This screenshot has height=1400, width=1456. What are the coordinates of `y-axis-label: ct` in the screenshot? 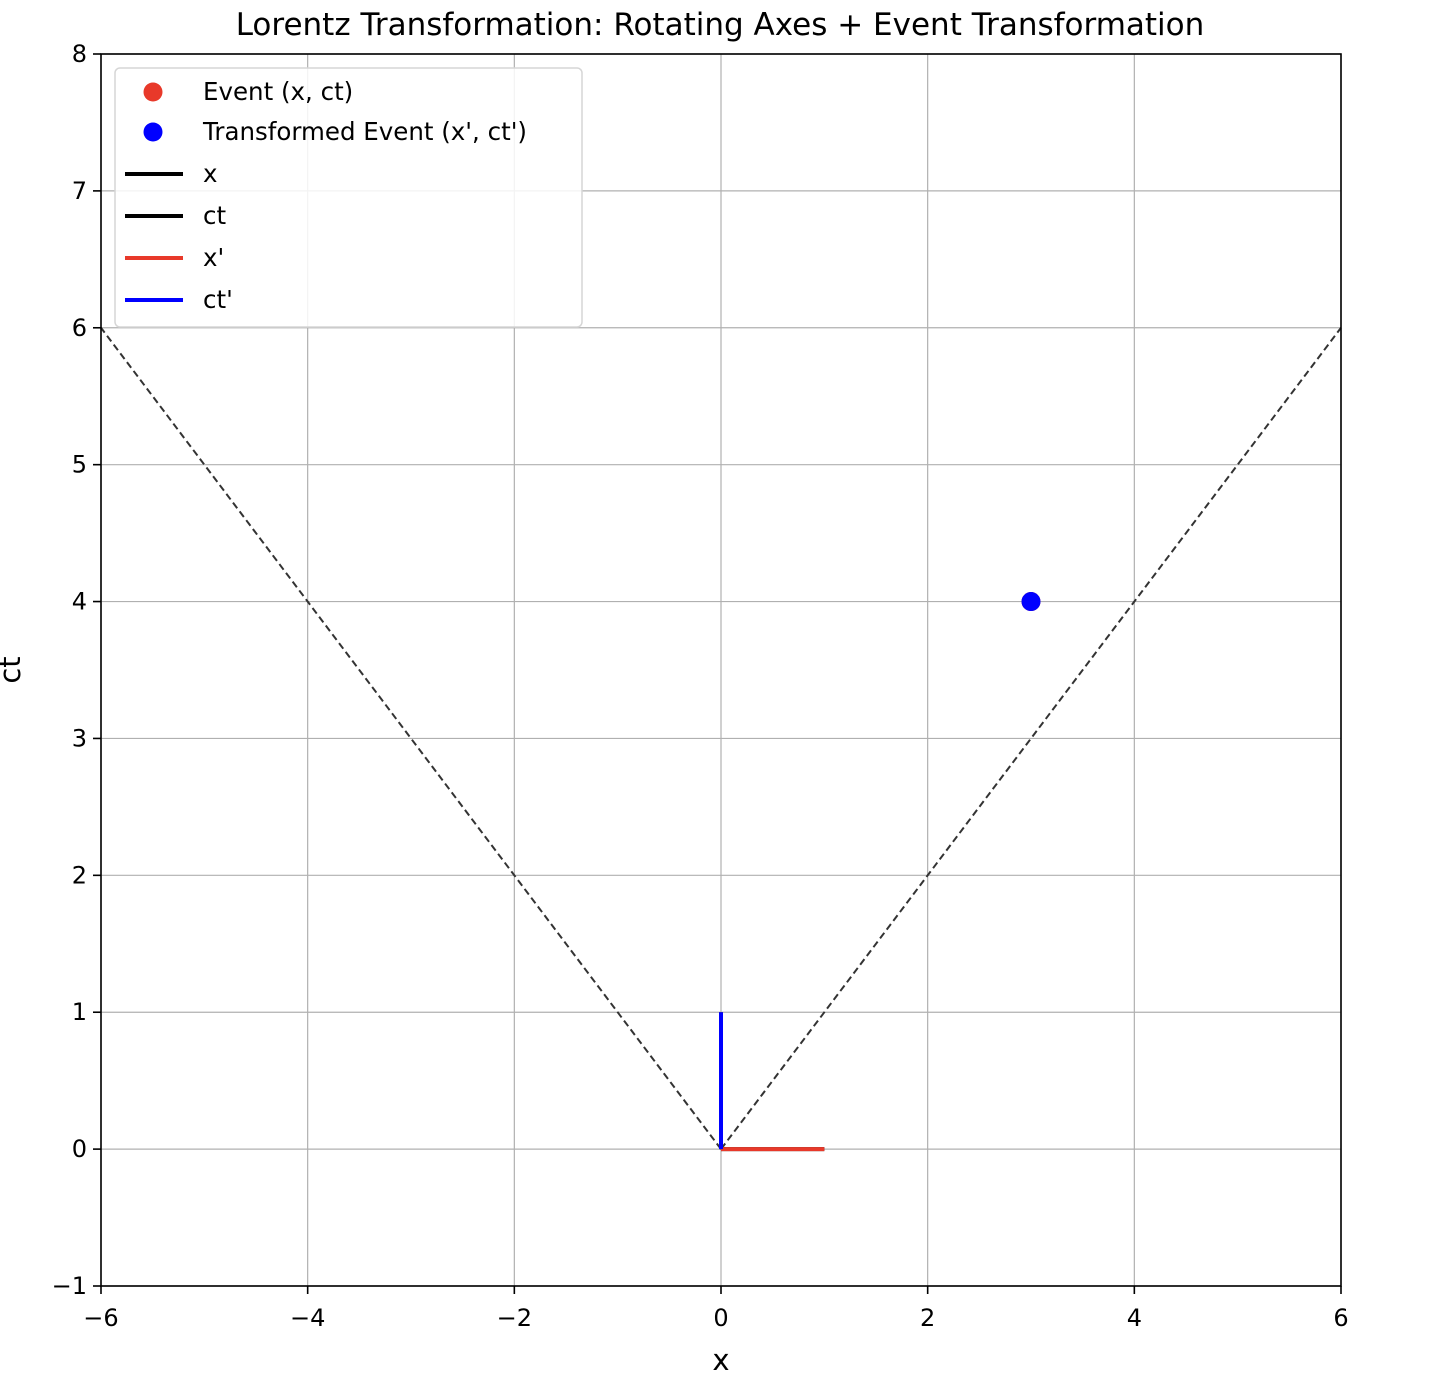 It's located at (13, 669).